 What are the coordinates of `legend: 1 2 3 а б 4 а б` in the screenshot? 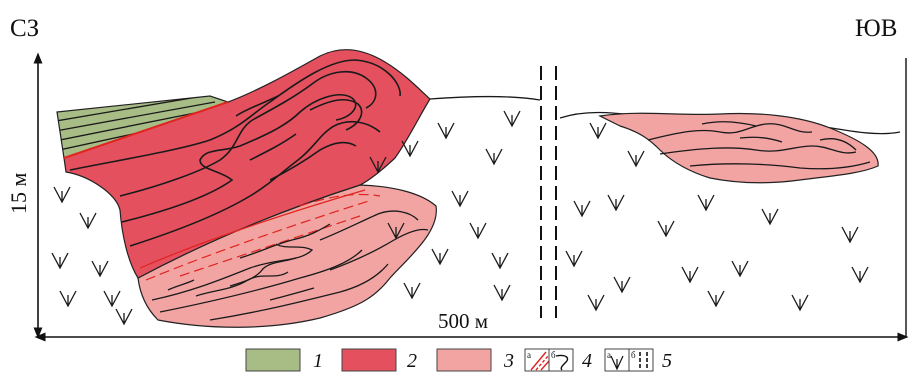 It's located at (458, 360).